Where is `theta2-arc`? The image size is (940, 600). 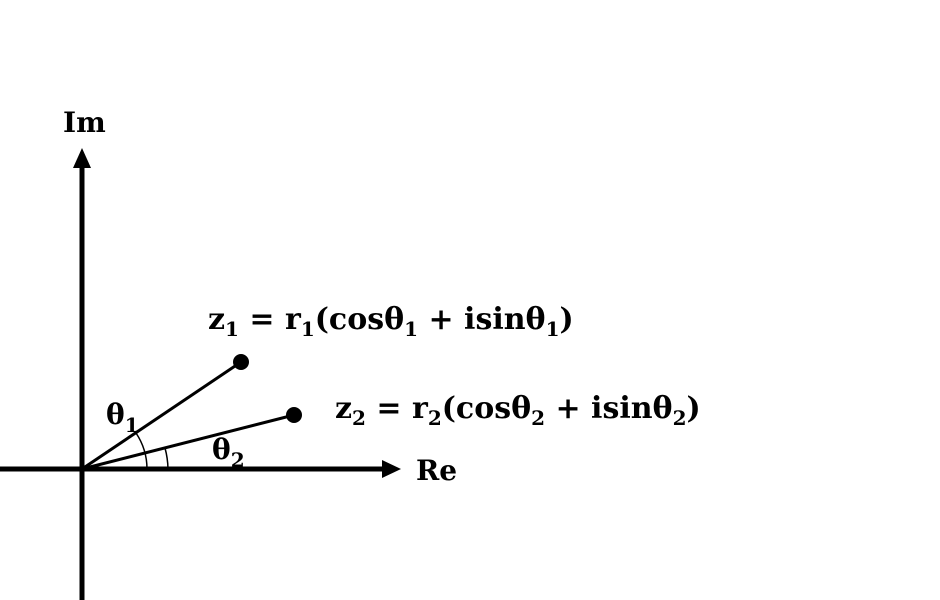
theta2-arc is located at coordinates (166, 458).